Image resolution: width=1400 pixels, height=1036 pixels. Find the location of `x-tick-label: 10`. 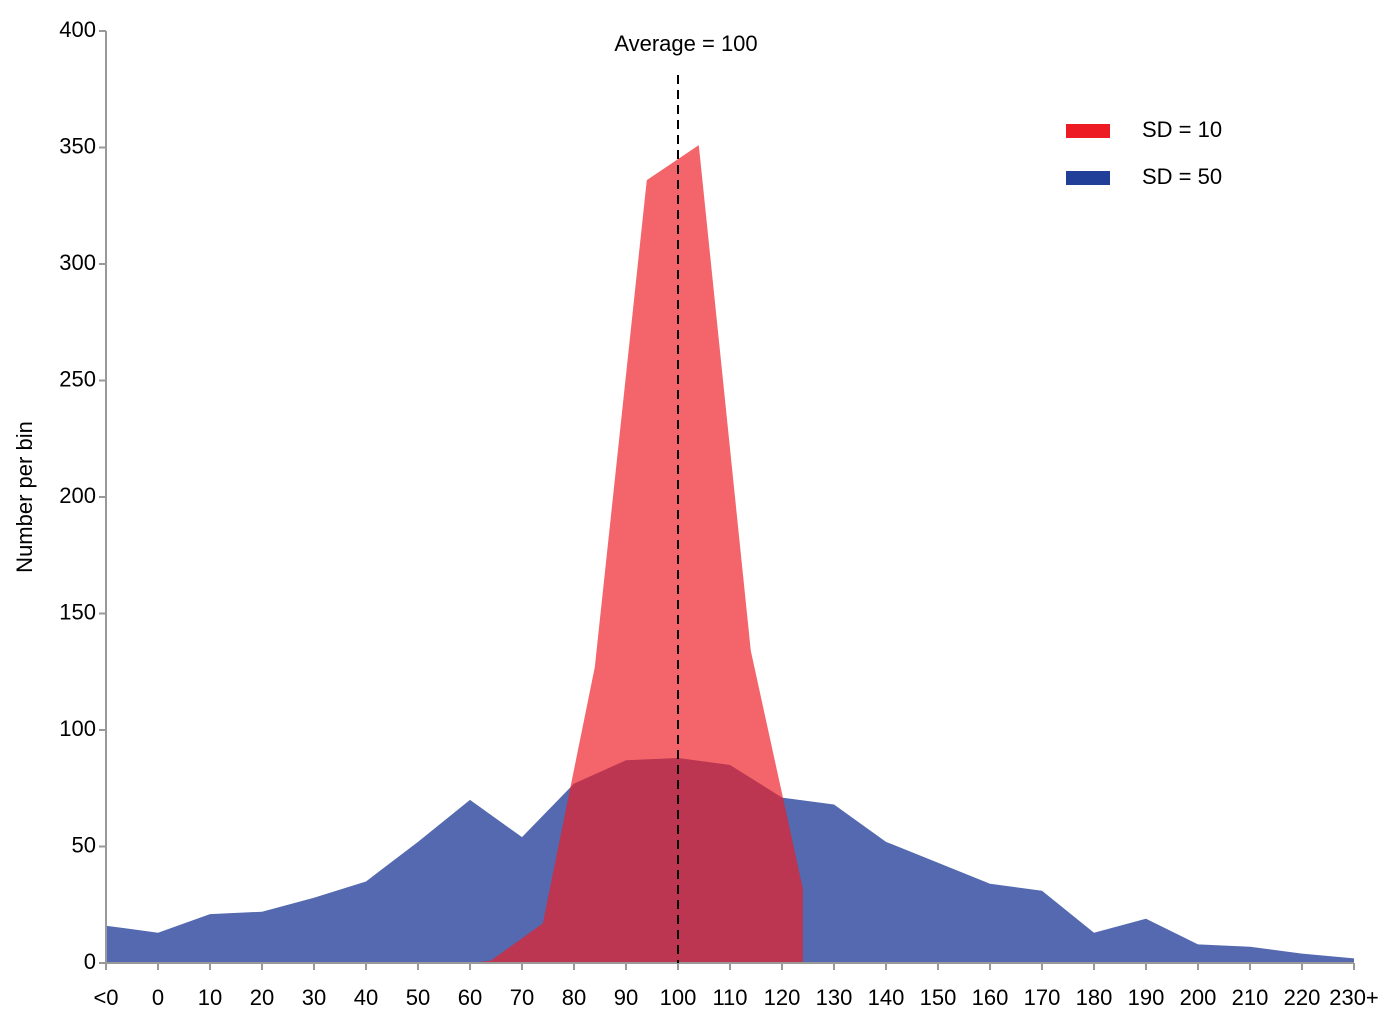

x-tick-label: 10 is located at coordinates (210, 997).